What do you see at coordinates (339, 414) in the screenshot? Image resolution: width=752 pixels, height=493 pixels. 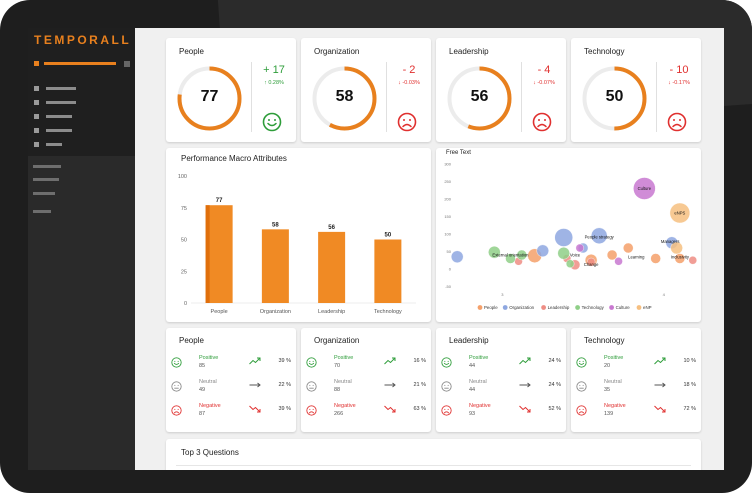 I see `sentiment-count: 266` at bounding box center [339, 414].